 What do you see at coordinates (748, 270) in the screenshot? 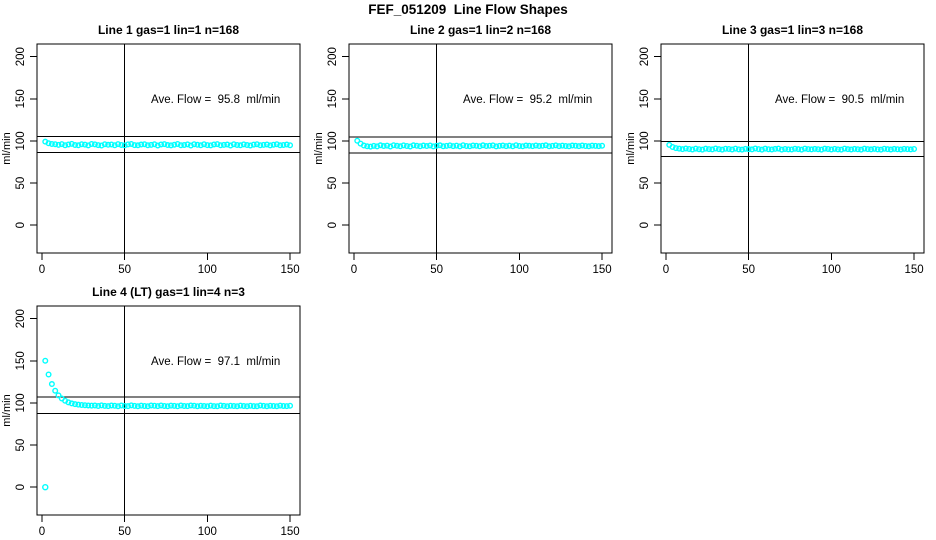
I see `x-tick-label: 50` at bounding box center [748, 270].